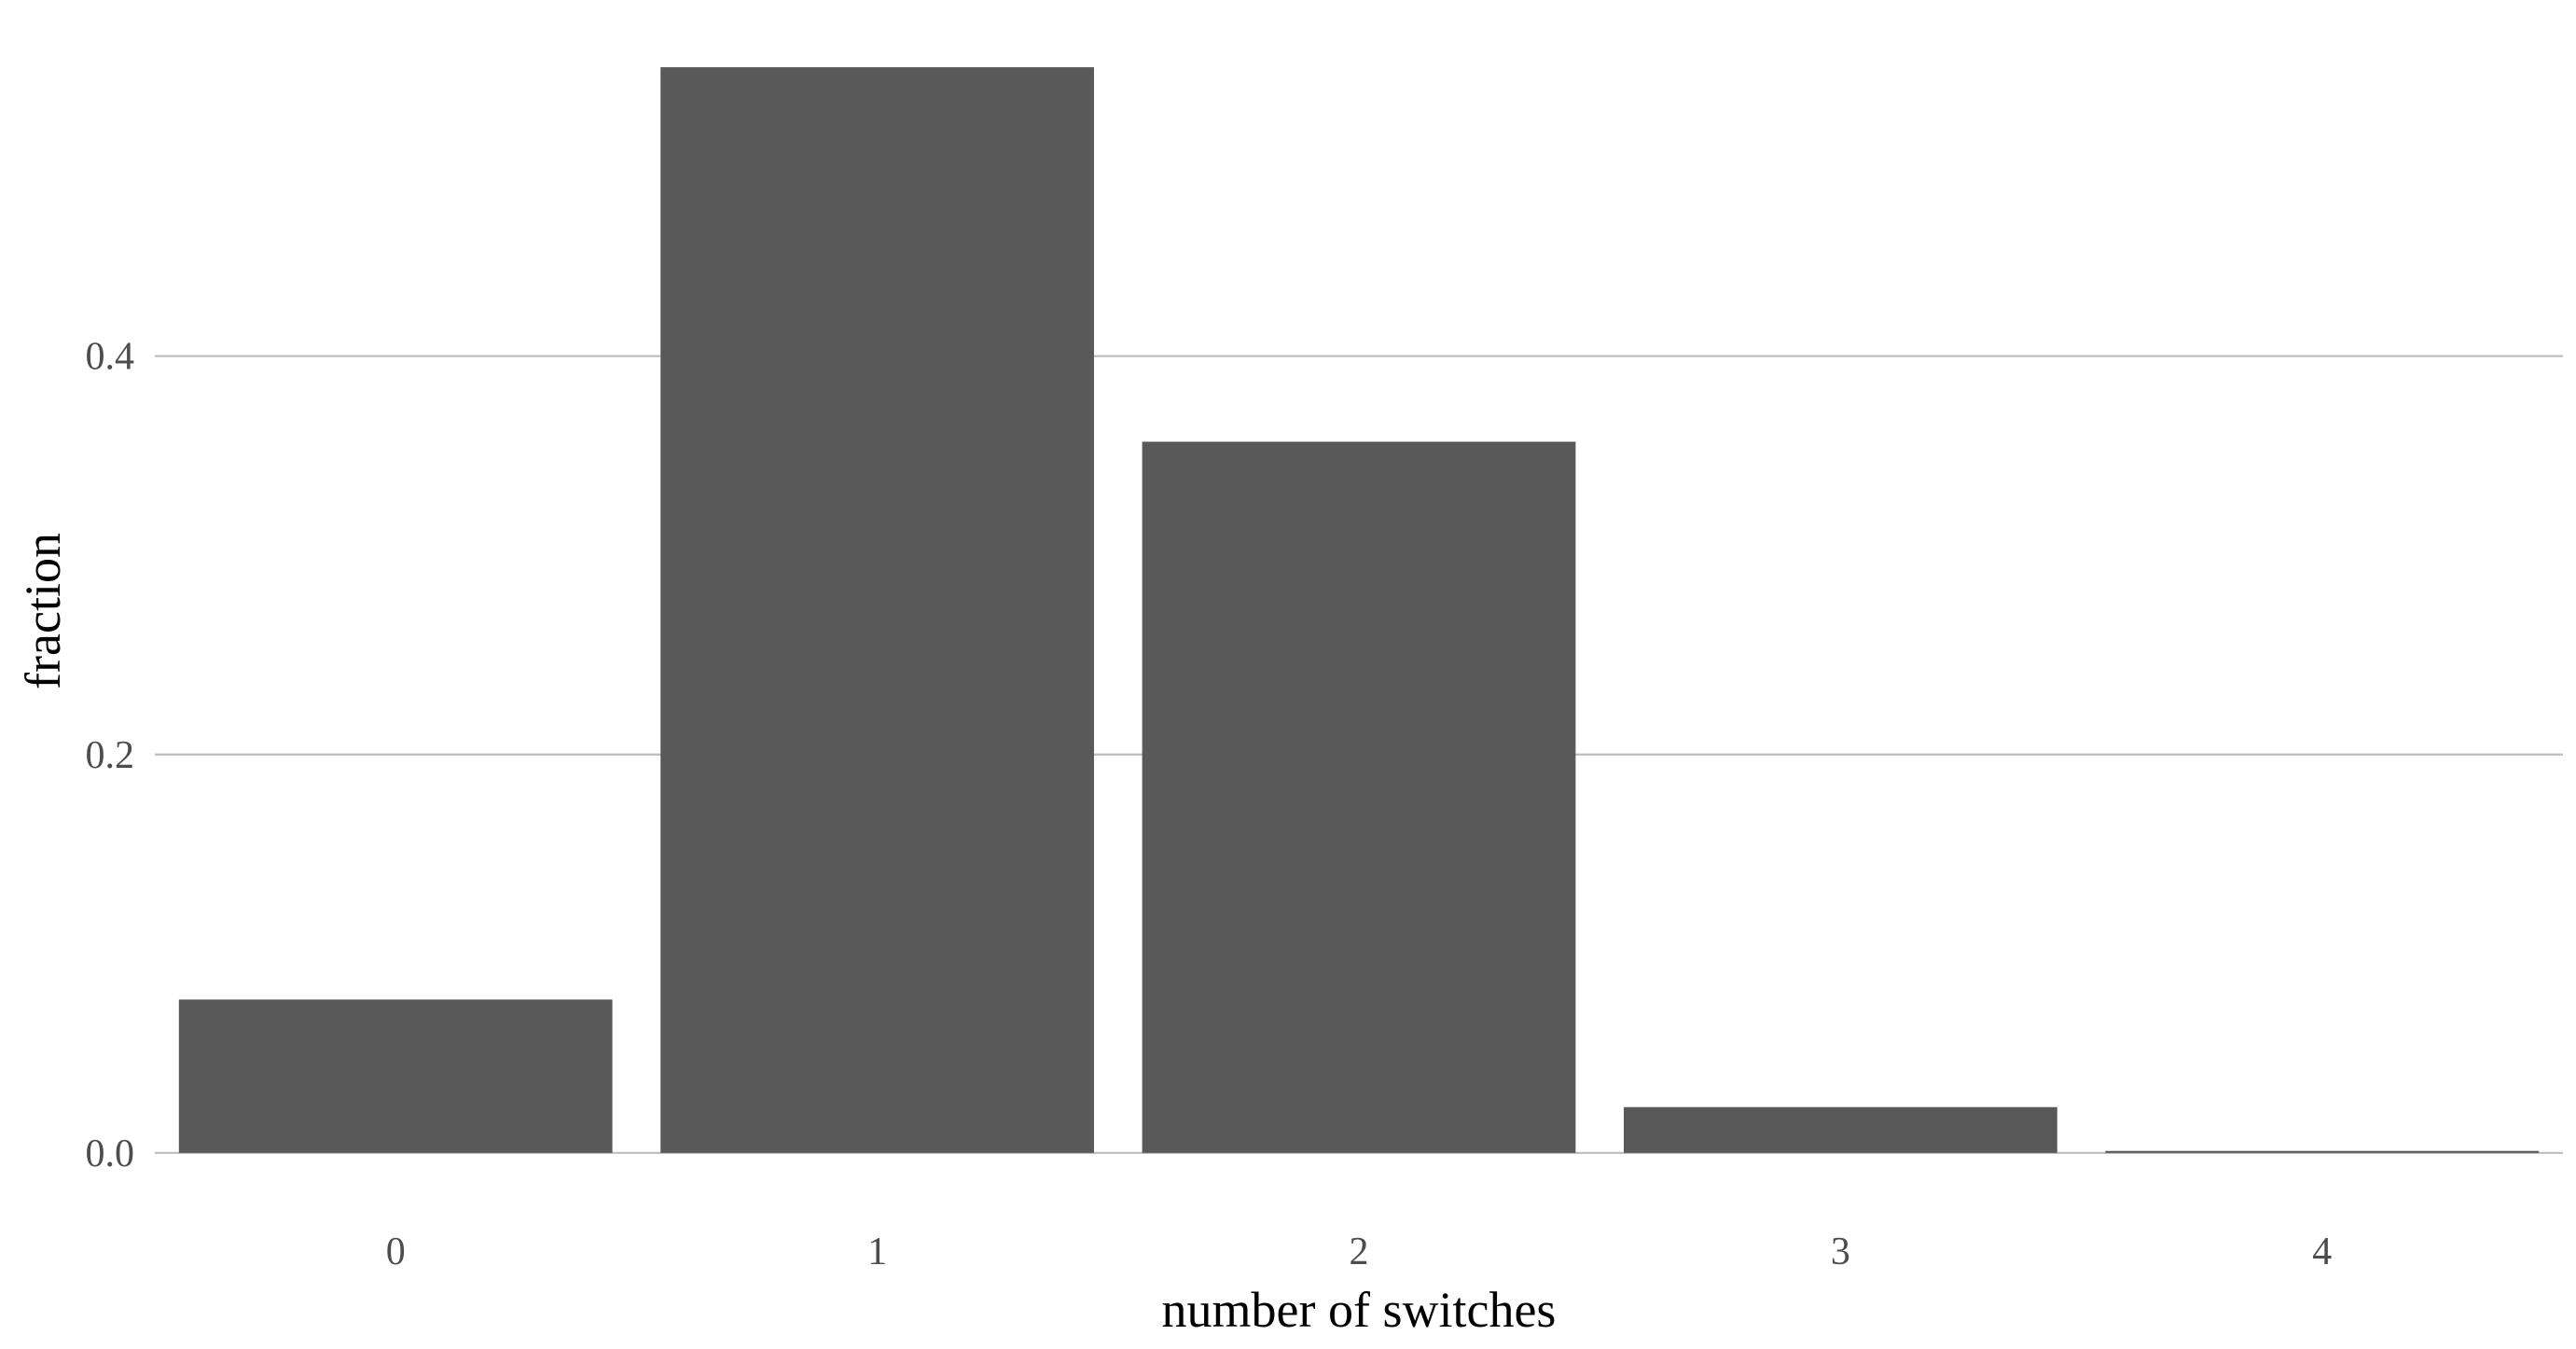 The image size is (2576, 1349). What do you see at coordinates (43, 611) in the screenshot?
I see `y-axis-title: fraction` at bounding box center [43, 611].